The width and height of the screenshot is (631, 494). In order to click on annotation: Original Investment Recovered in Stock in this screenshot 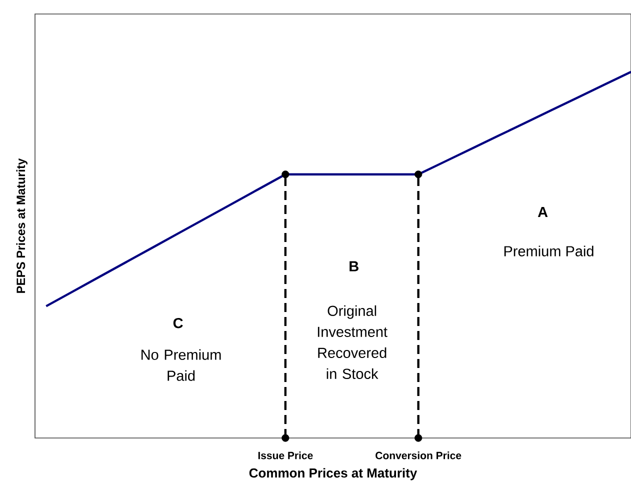, I will do `click(353, 342)`.